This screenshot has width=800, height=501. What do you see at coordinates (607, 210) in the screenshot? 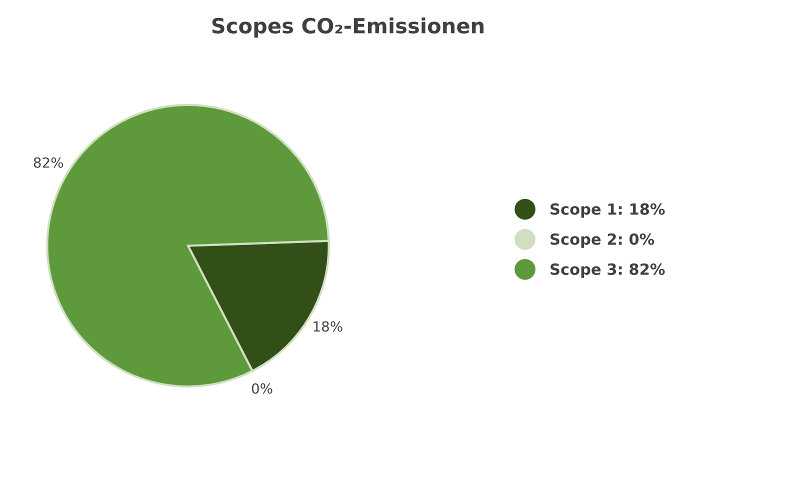
I see `legend-label: Scope 1: 18%` at bounding box center [607, 210].